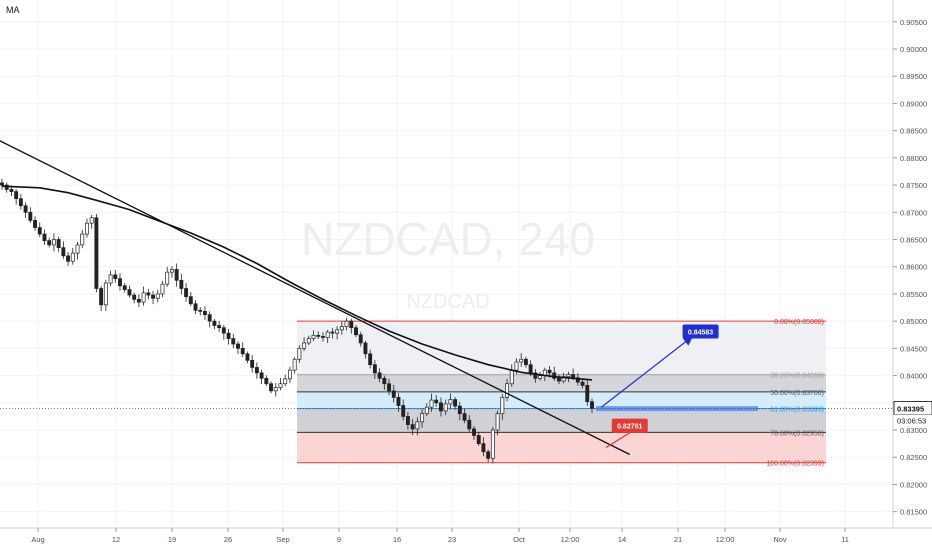 This screenshot has width=932, height=555. Describe the element at coordinates (448, 239) in the screenshot. I see `watermark-symbol: NZDCAD, 240` at that location.